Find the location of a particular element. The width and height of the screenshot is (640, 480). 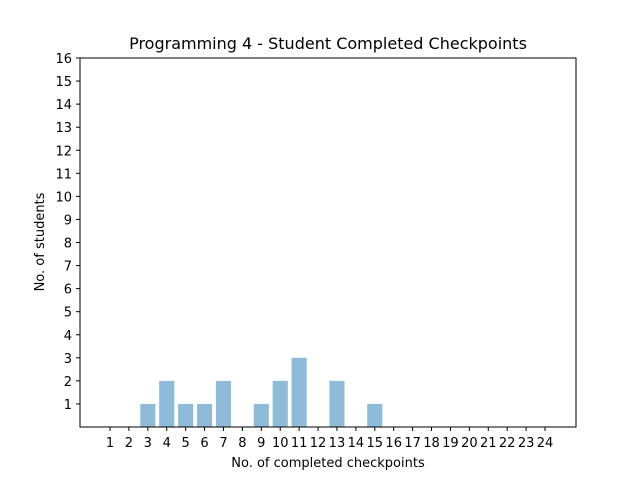

x-tick-label: 20 is located at coordinates (469, 443).